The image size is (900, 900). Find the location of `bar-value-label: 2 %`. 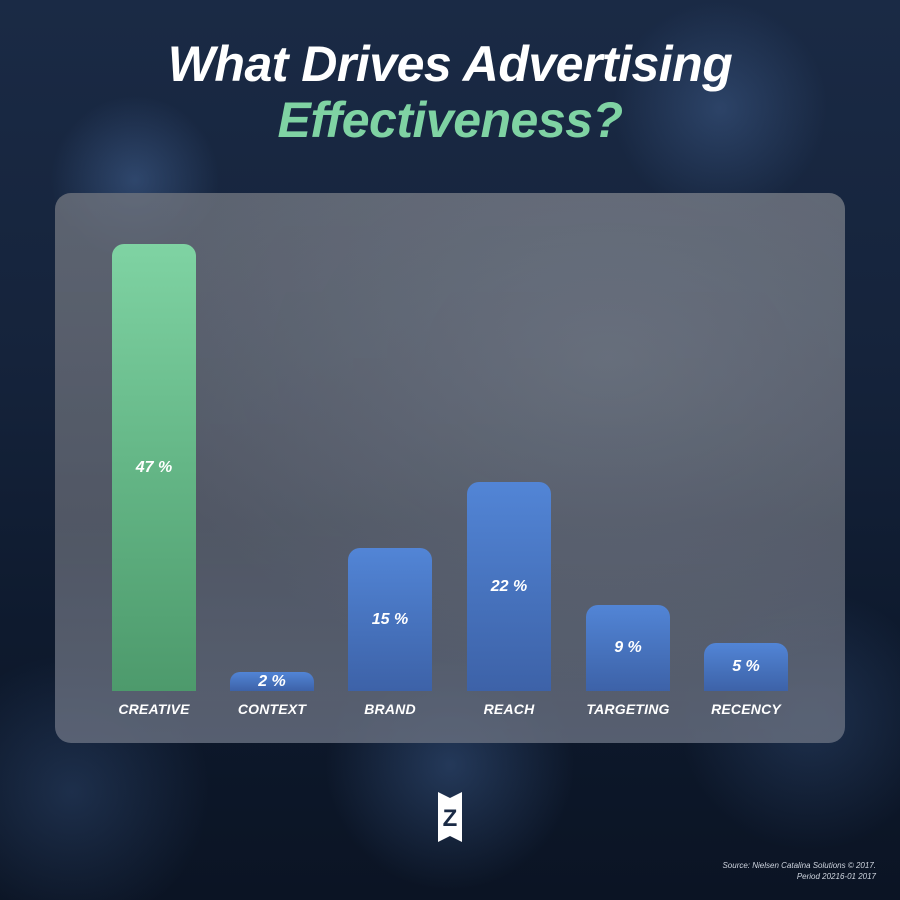

bar-value-label: 2 % is located at coordinates (272, 681).